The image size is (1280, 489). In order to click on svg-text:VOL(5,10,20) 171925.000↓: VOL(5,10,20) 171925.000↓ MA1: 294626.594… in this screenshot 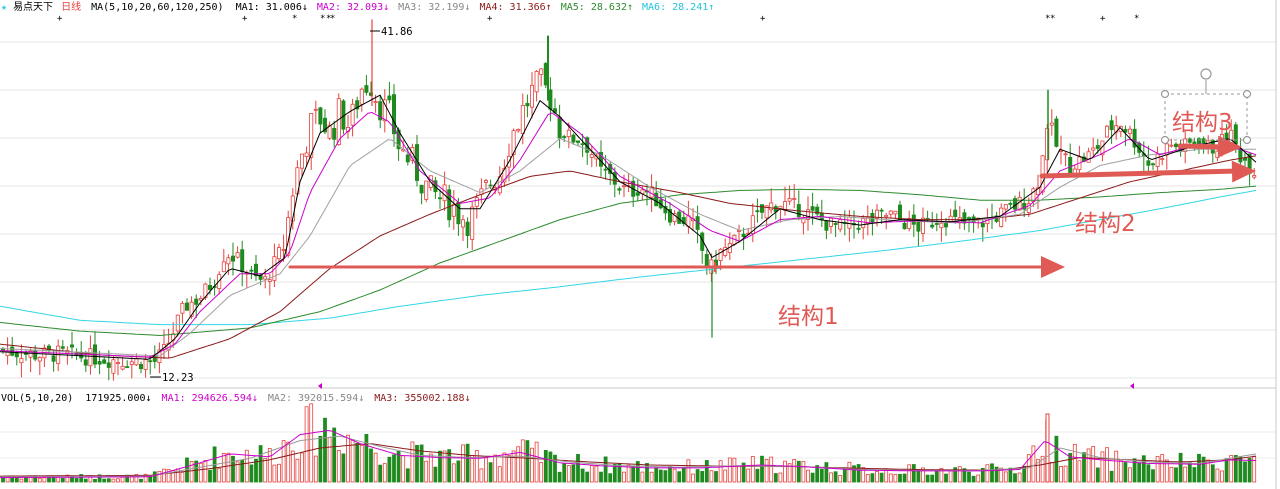, I will do `click(236, 398)`.